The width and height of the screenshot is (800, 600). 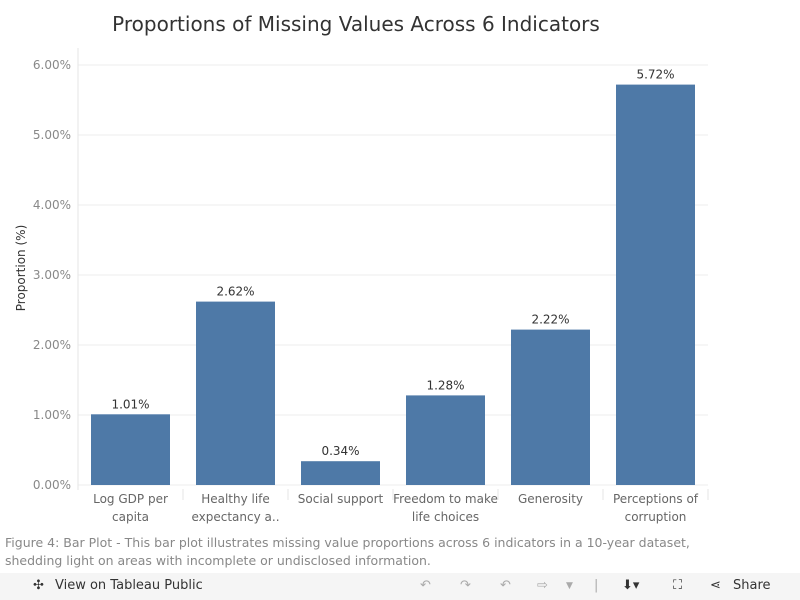 What do you see at coordinates (445, 385) in the screenshot?
I see `data-label: 1.28%` at bounding box center [445, 385].